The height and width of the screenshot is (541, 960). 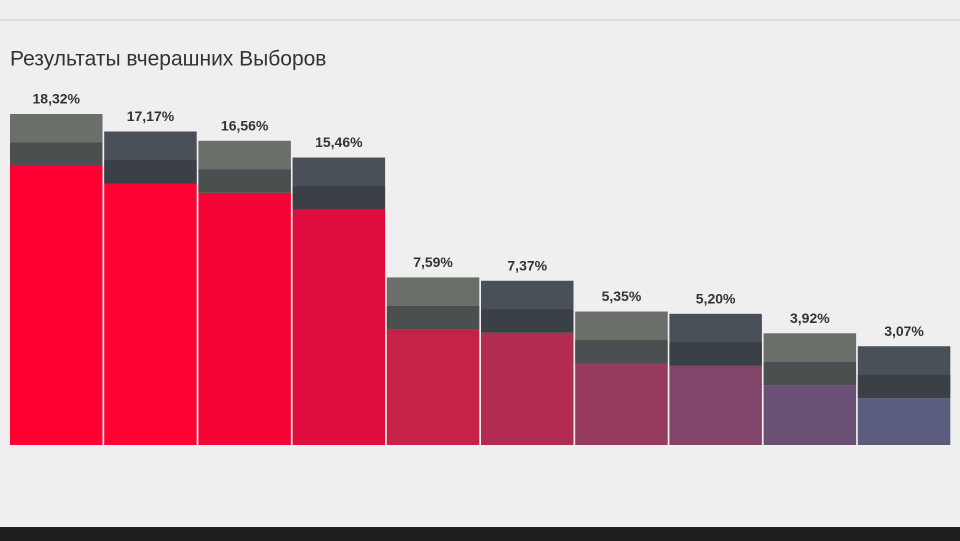 I want to click on value-label: 3,92%, so click(x=810, y=318).